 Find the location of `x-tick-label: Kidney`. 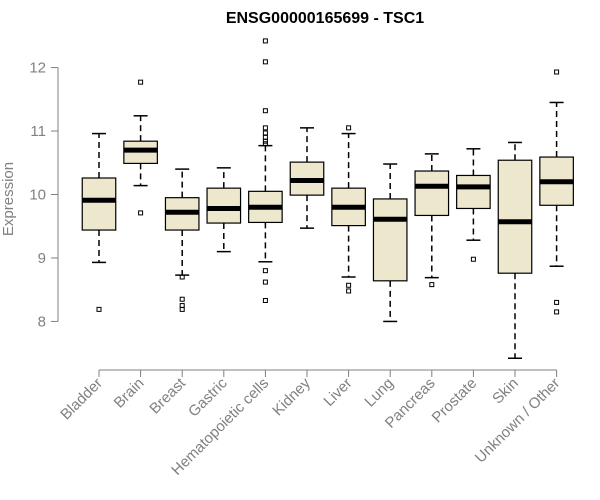

x-tick-label: Kidney is located at coordinates (291, 396).